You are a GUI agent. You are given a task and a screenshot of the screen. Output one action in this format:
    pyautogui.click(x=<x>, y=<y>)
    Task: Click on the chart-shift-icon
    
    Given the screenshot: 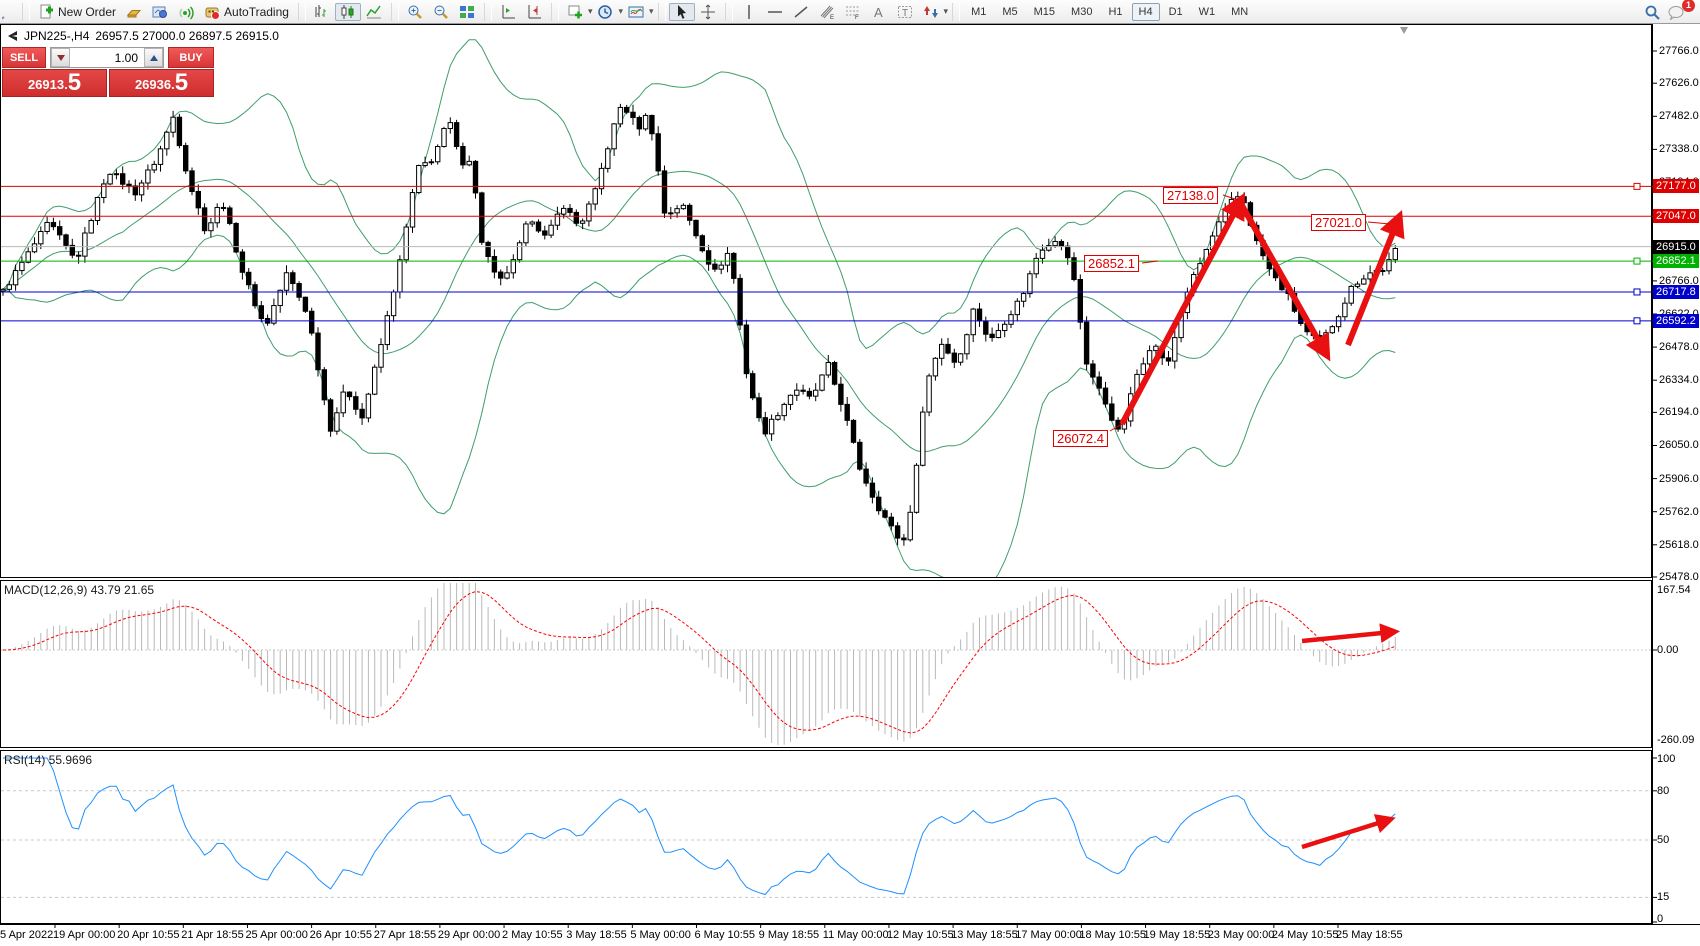 What is the action you would take?
    pyautogui.click(x=534, y=12)
    